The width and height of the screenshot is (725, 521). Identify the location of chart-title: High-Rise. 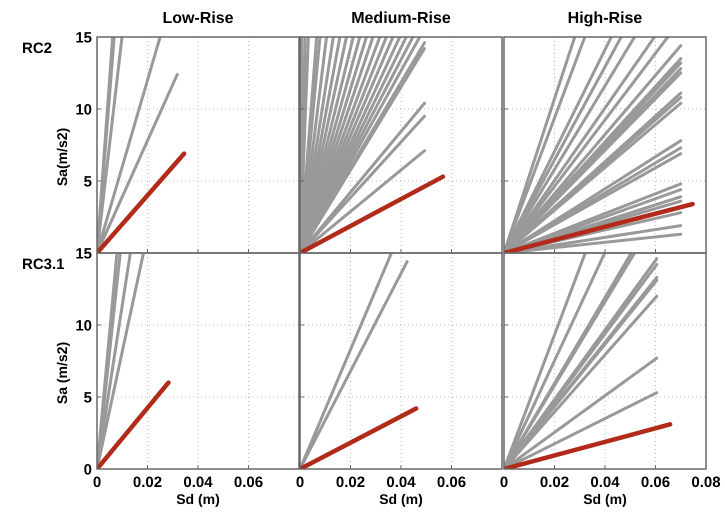
(605, 18).